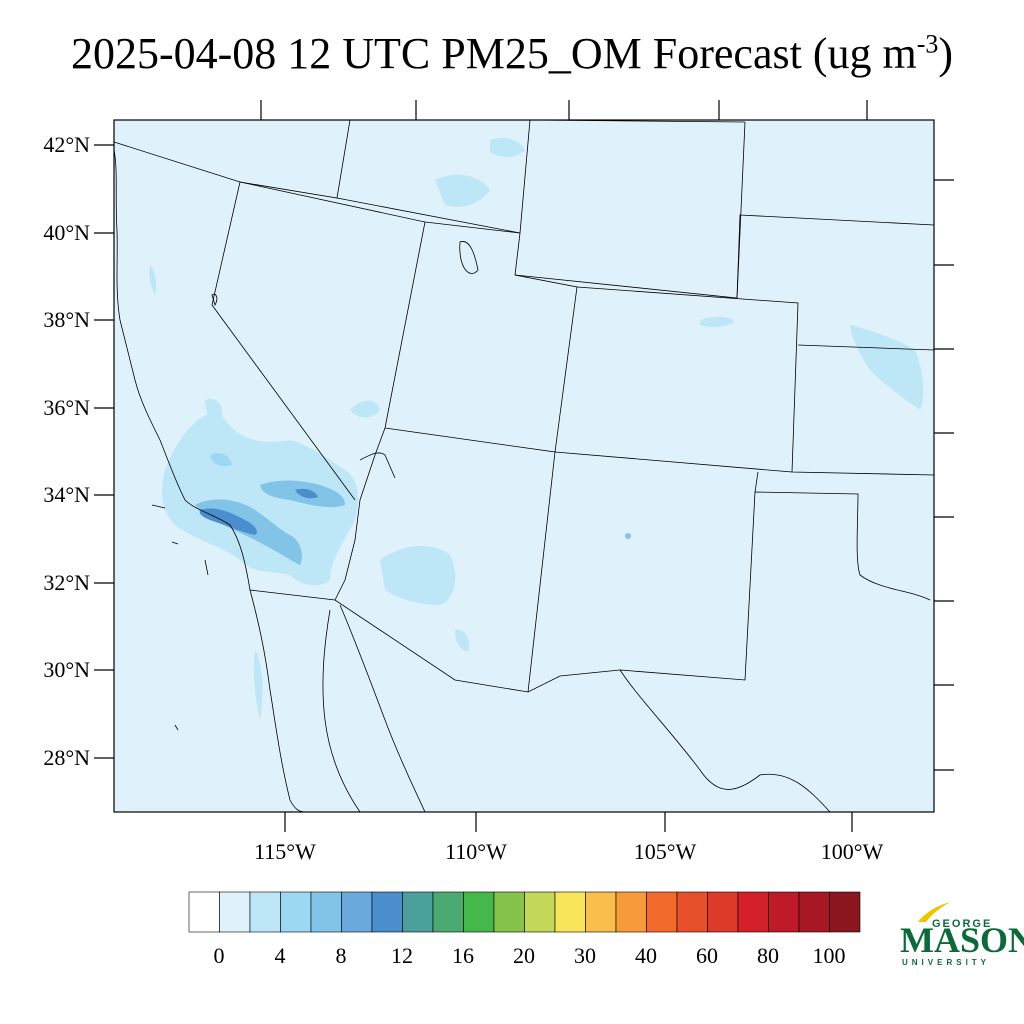  Describe the element at coordinates (66, 407) in the screenshot. I see `lat-label-36: 36°N` at that location.